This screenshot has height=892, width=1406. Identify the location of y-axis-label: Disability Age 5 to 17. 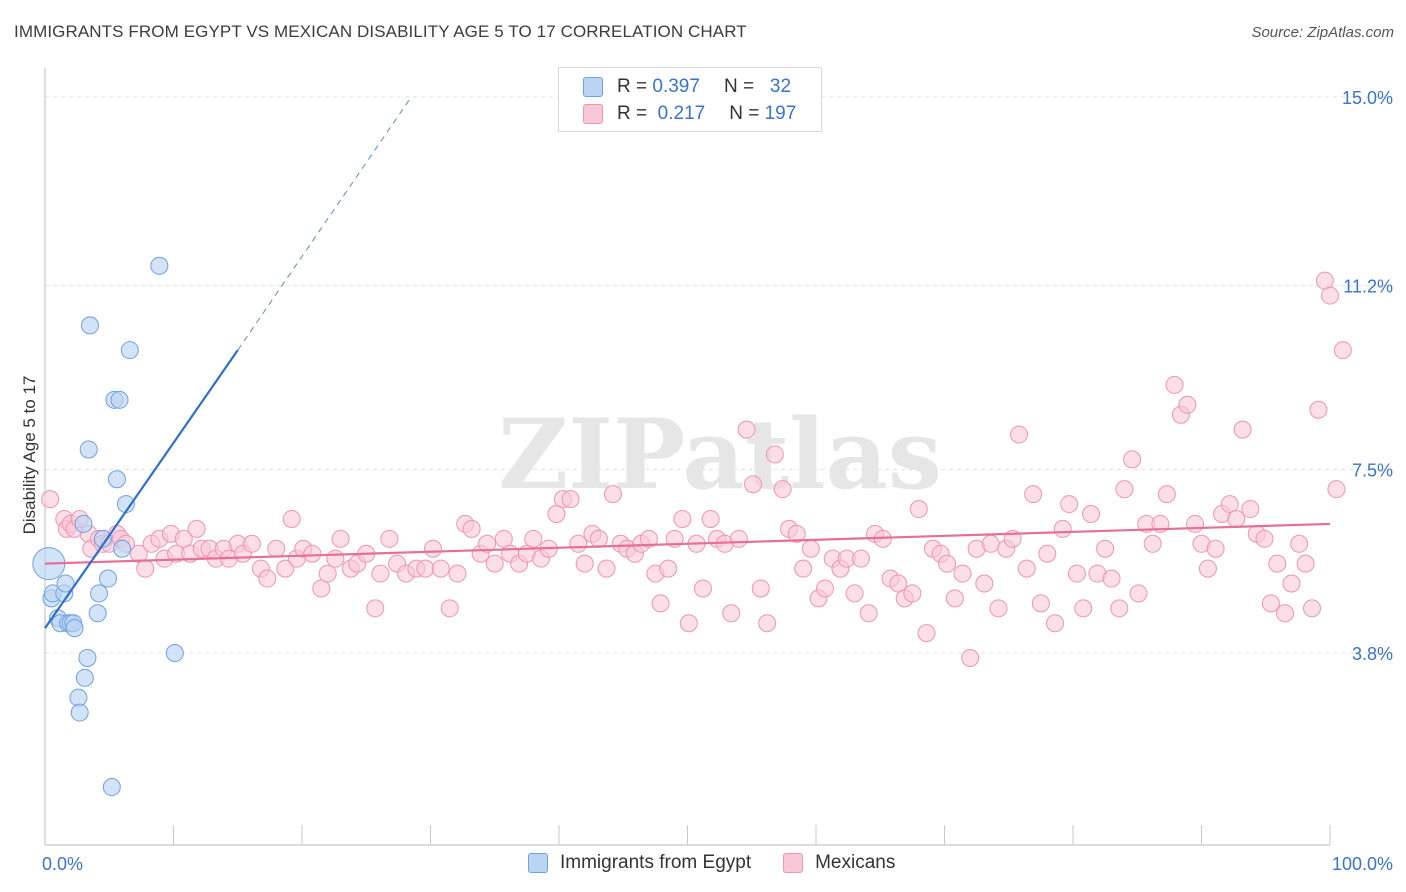
(29, 455).